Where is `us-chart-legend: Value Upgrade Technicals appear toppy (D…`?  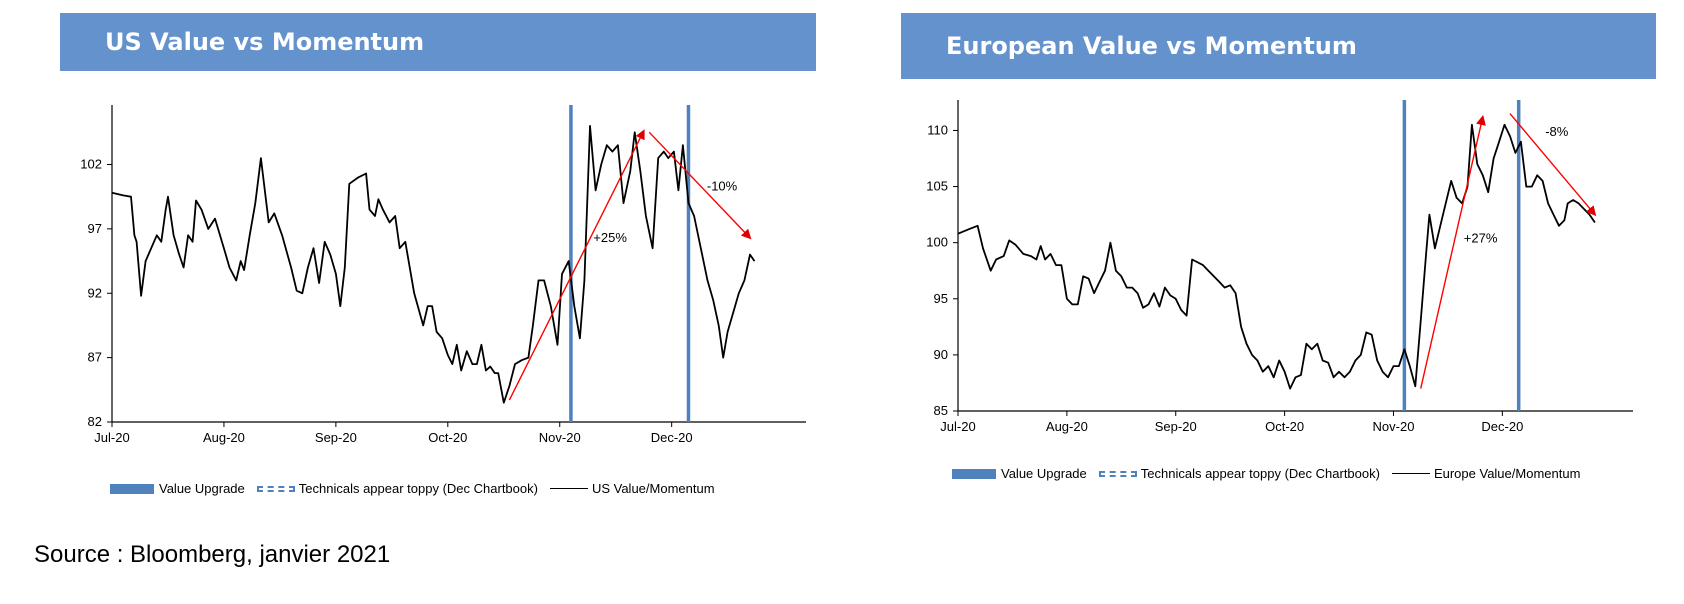 us-chart-legend: Value Upgrade Technicals appear toppy (D… is located at coordinates (418, 488).